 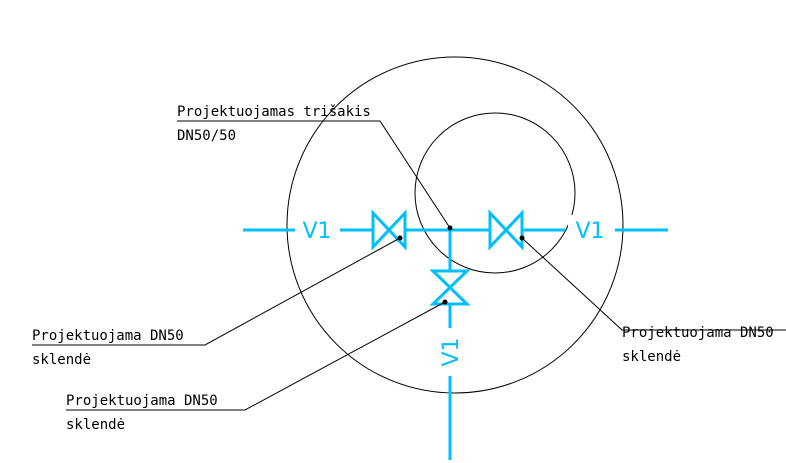 What do you see at coordinates (206, 136) in the screenshot?
I see `callout-text: DN50/50` at bounding box center [206, 136].